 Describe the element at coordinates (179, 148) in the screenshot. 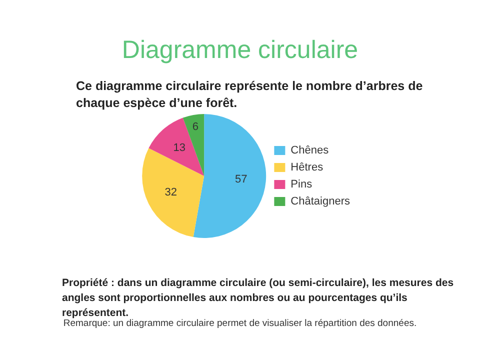

I see `data-label: 13` at that location.